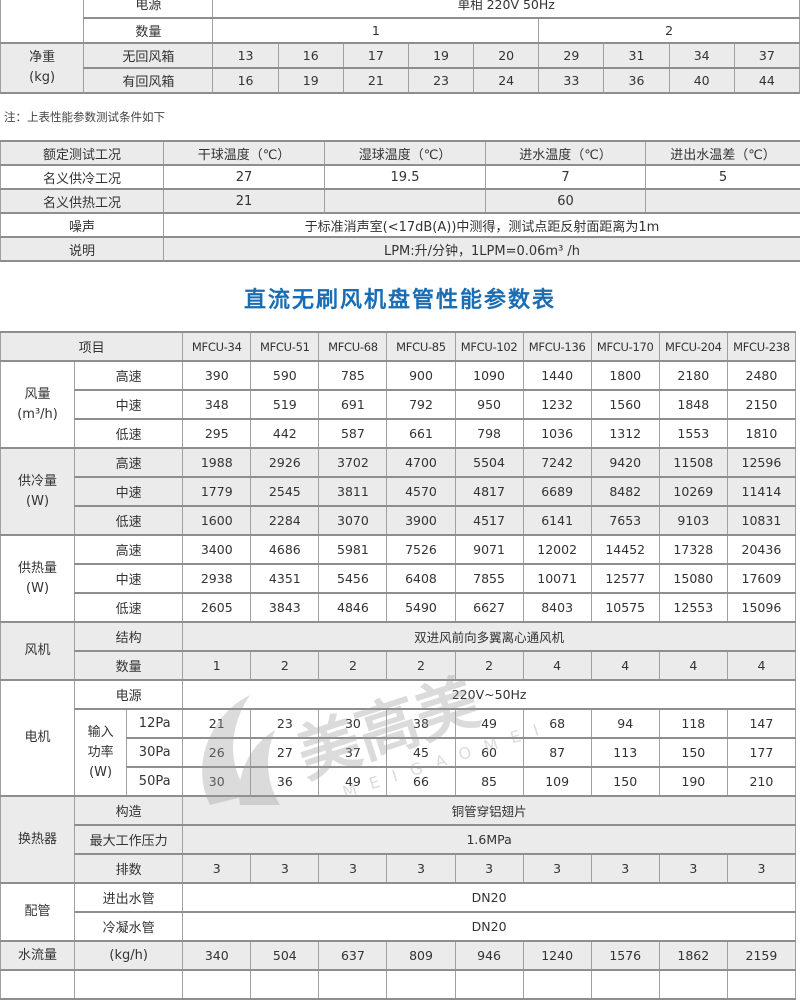  I want to click on table-row: 换热器构造铜管穿铝翅片, so click(398, 810).